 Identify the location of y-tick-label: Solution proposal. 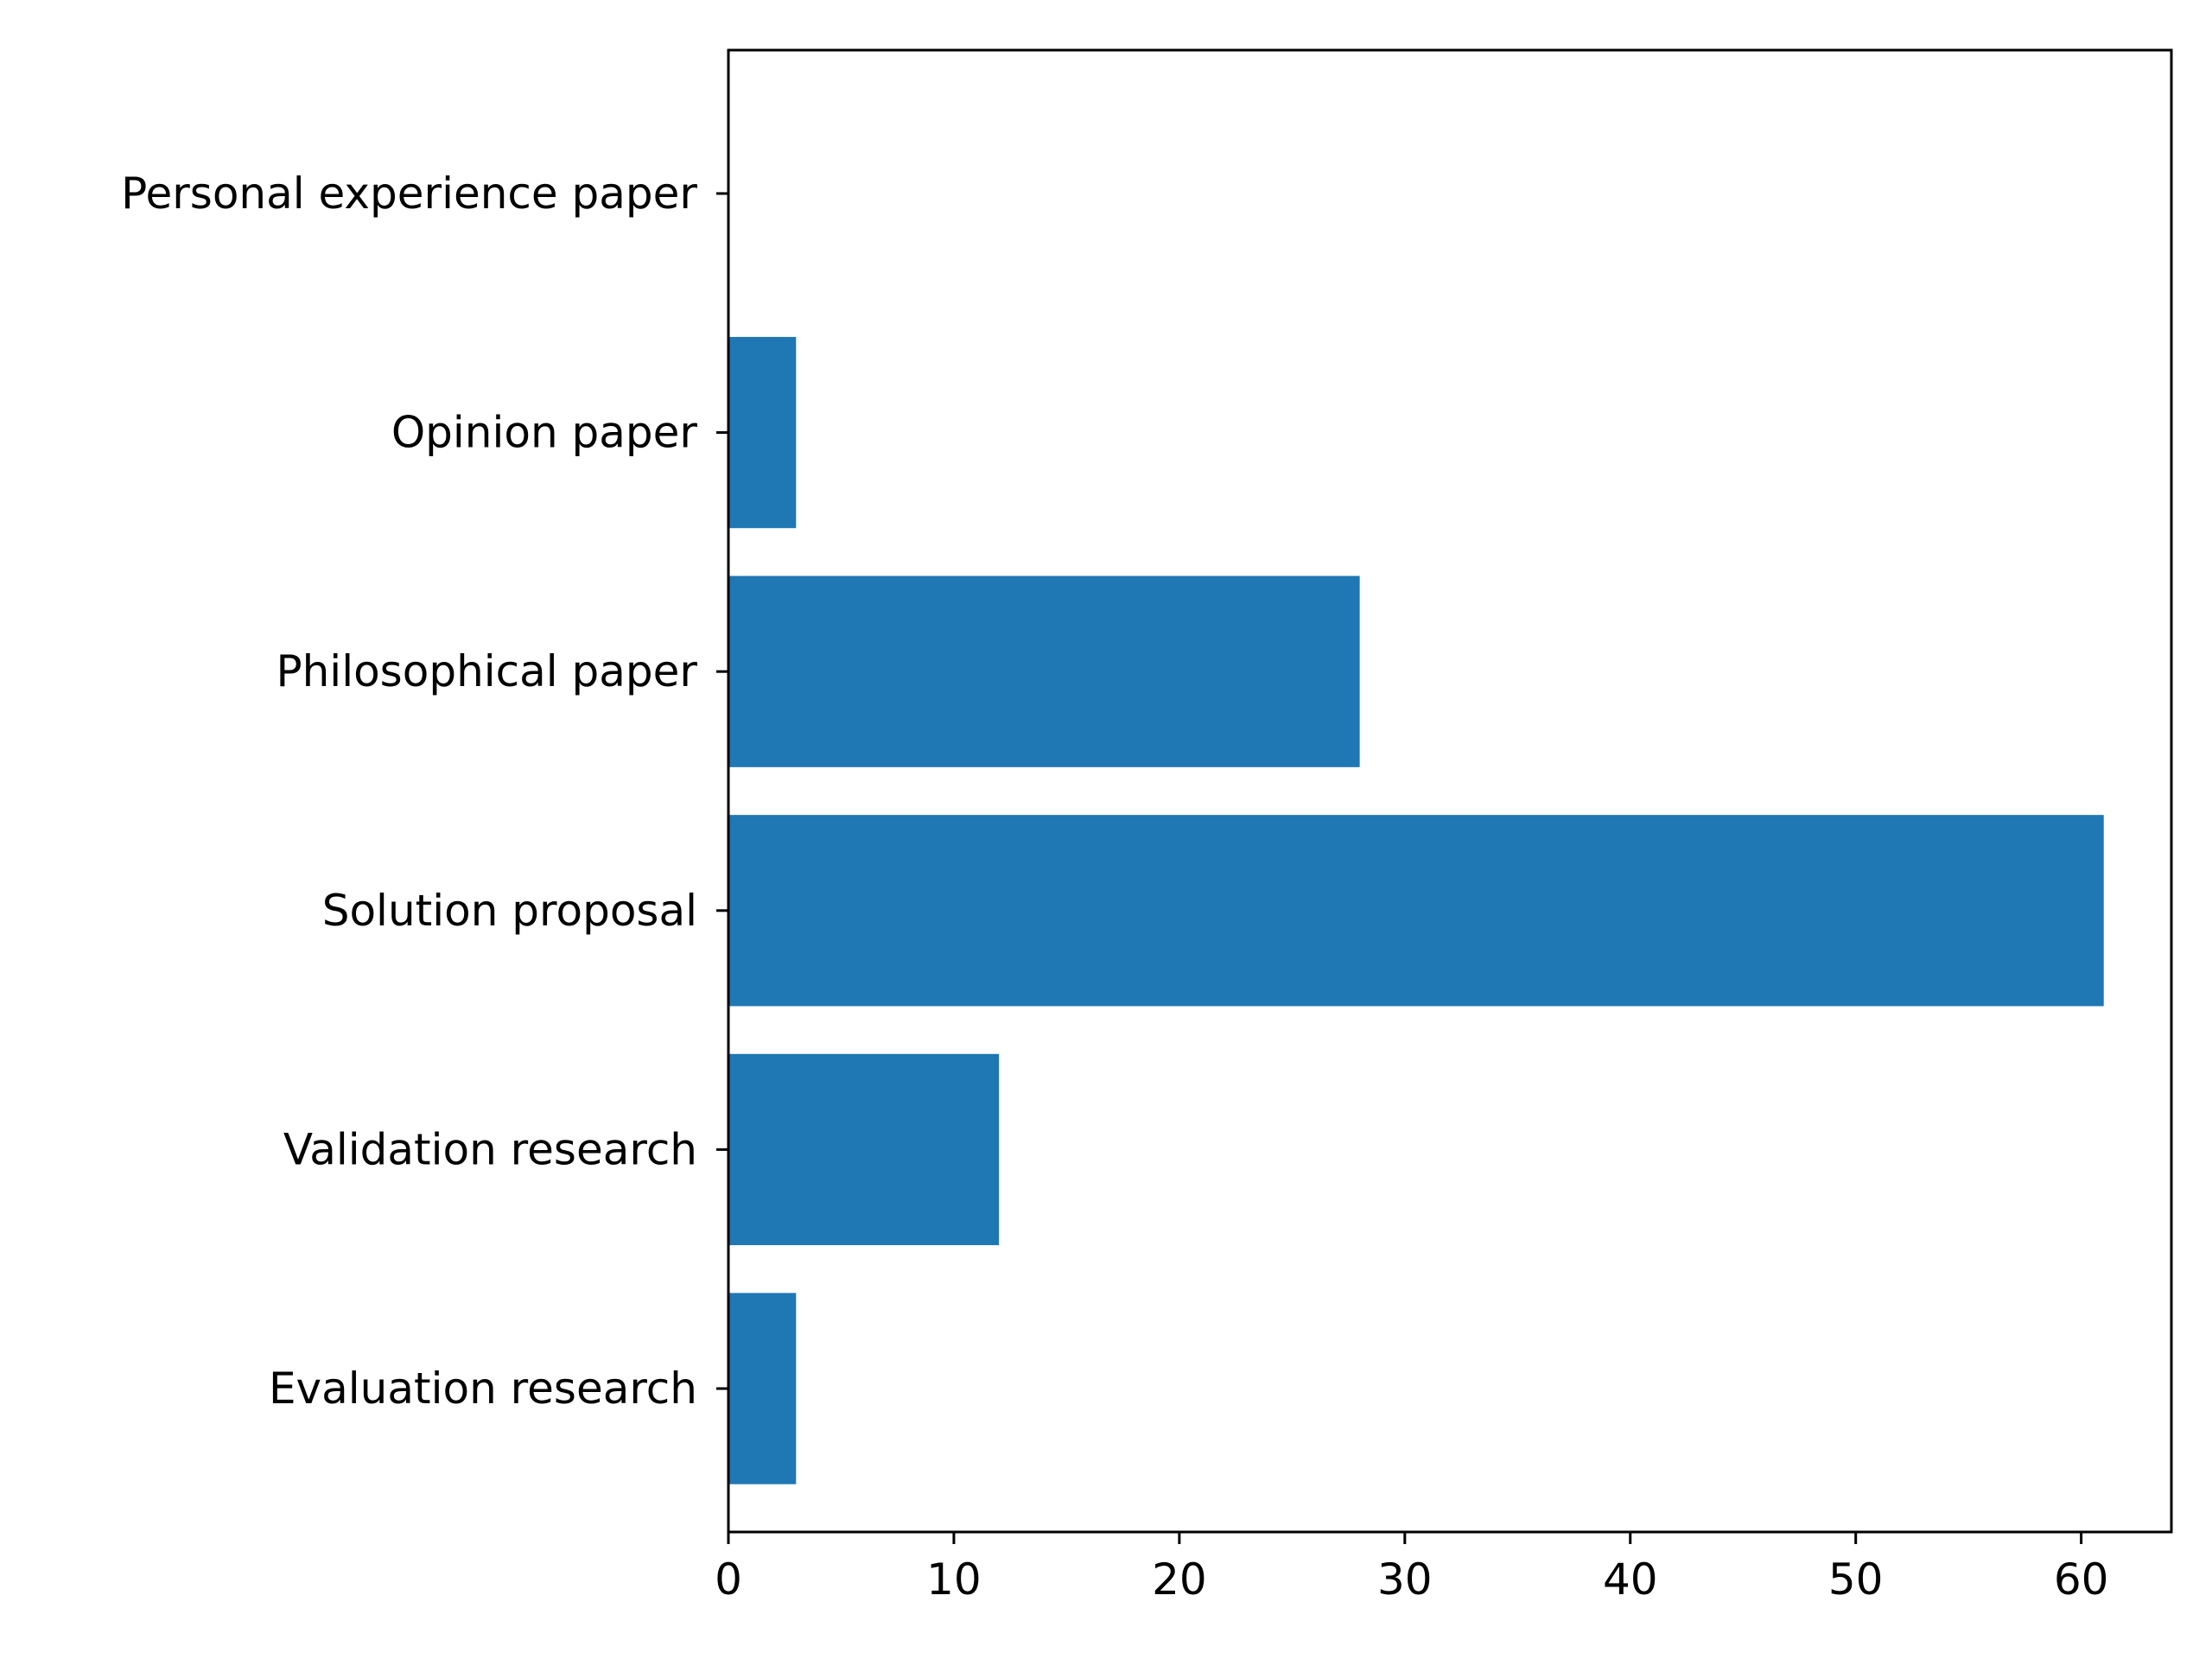
(509, 911).